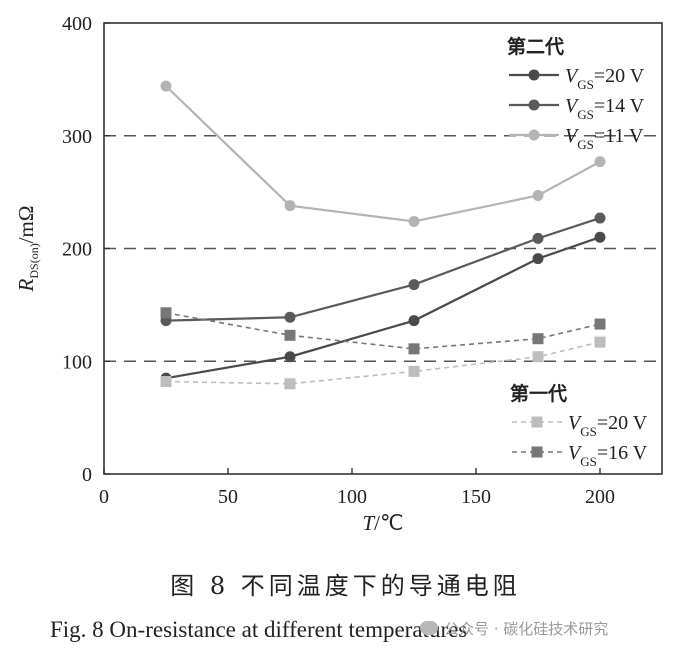  I want to click on x-tick-label-100: 100, so click(352, 497).